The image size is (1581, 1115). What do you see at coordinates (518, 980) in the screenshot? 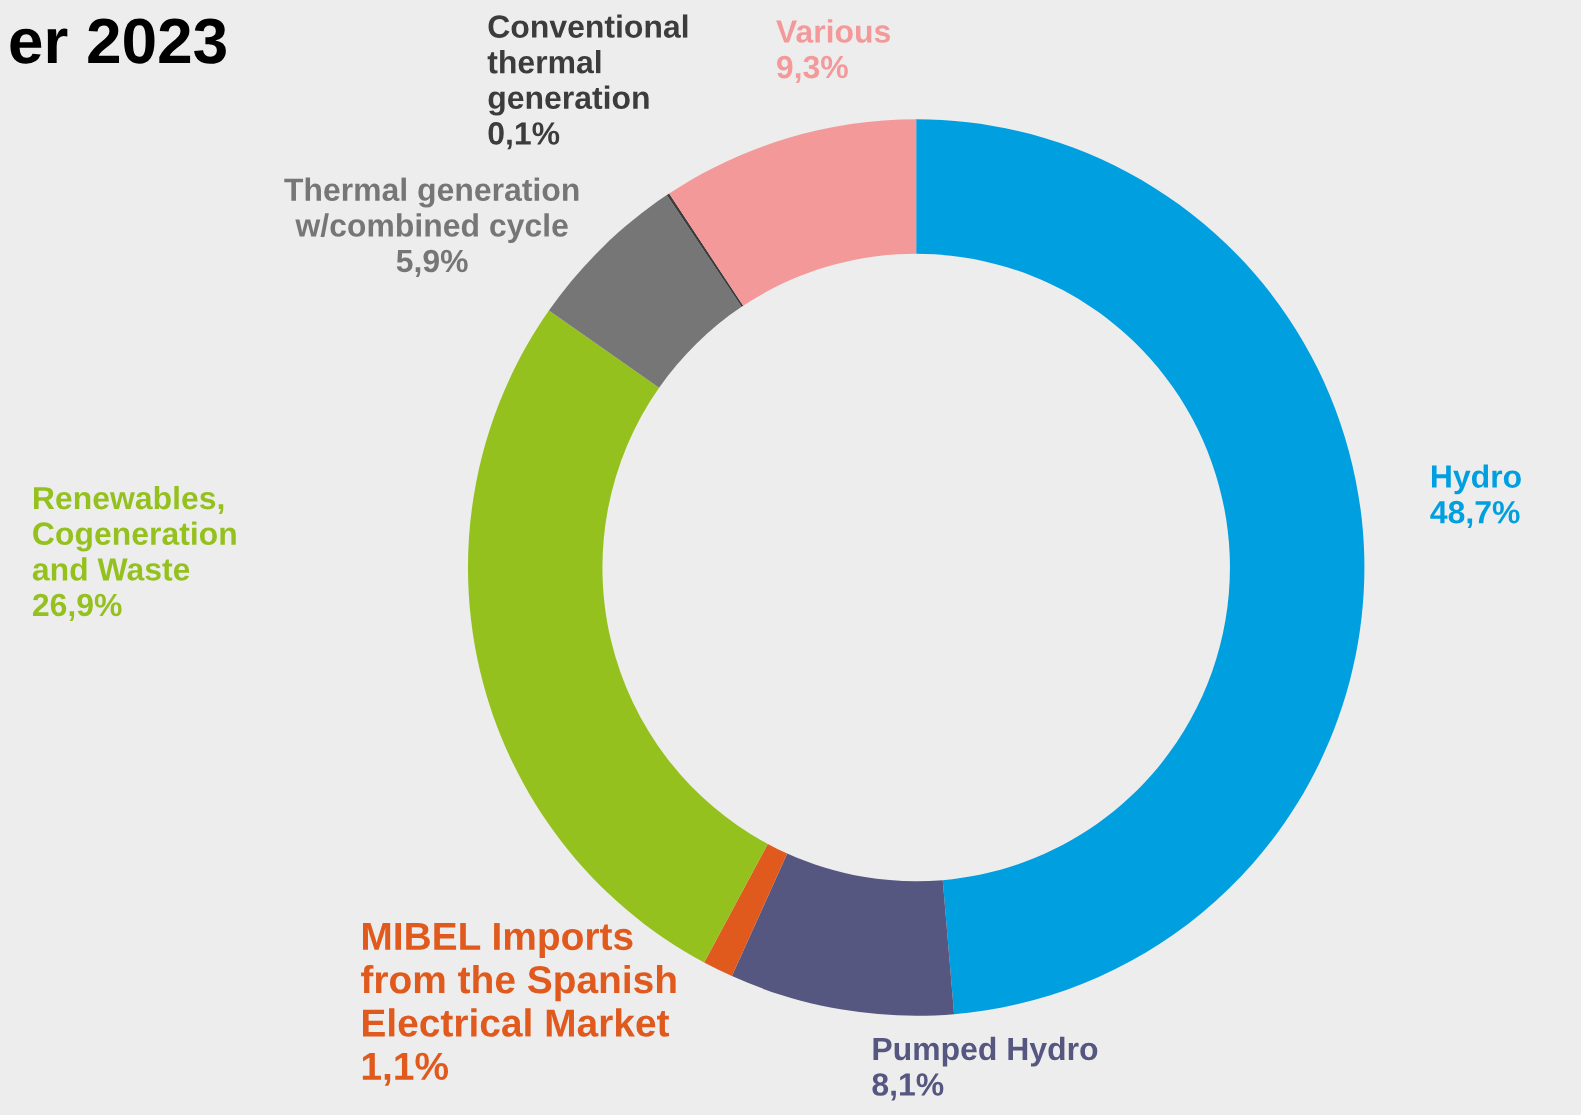
I see `slice-label: MIBEL Imports from the Spanish Electrical Market` at bounding box center [518, 980].